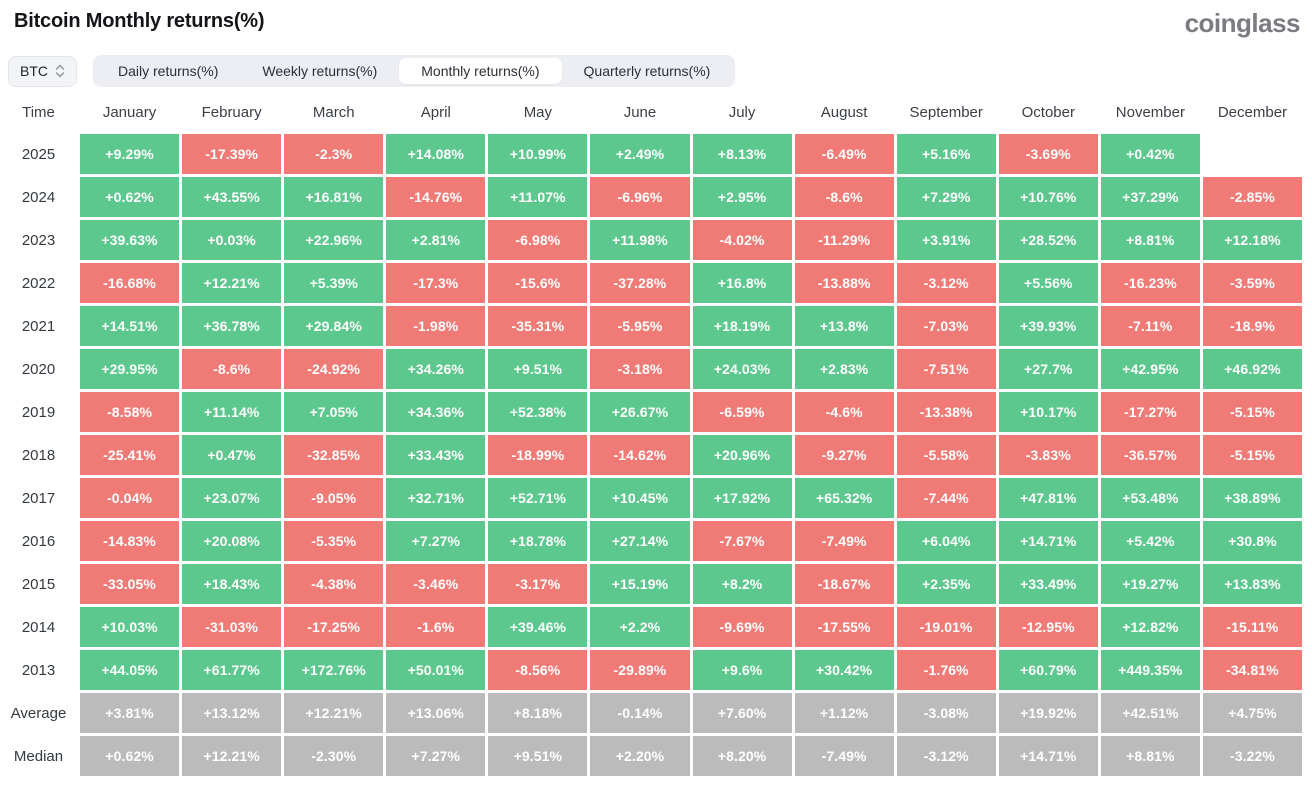 The image size is (1314, 787). Describe the element at coordinates (1150, 584) in the screenshot. I see `return-cell: +19.27%` at that location.